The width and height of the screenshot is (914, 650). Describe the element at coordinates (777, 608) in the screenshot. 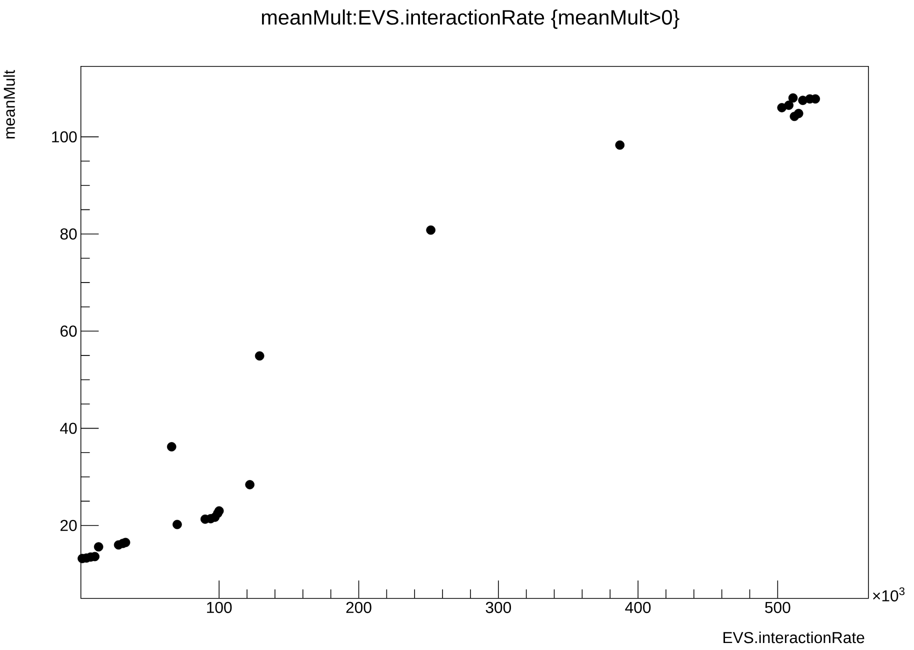

I see `x-tick-label: 500` at that location.